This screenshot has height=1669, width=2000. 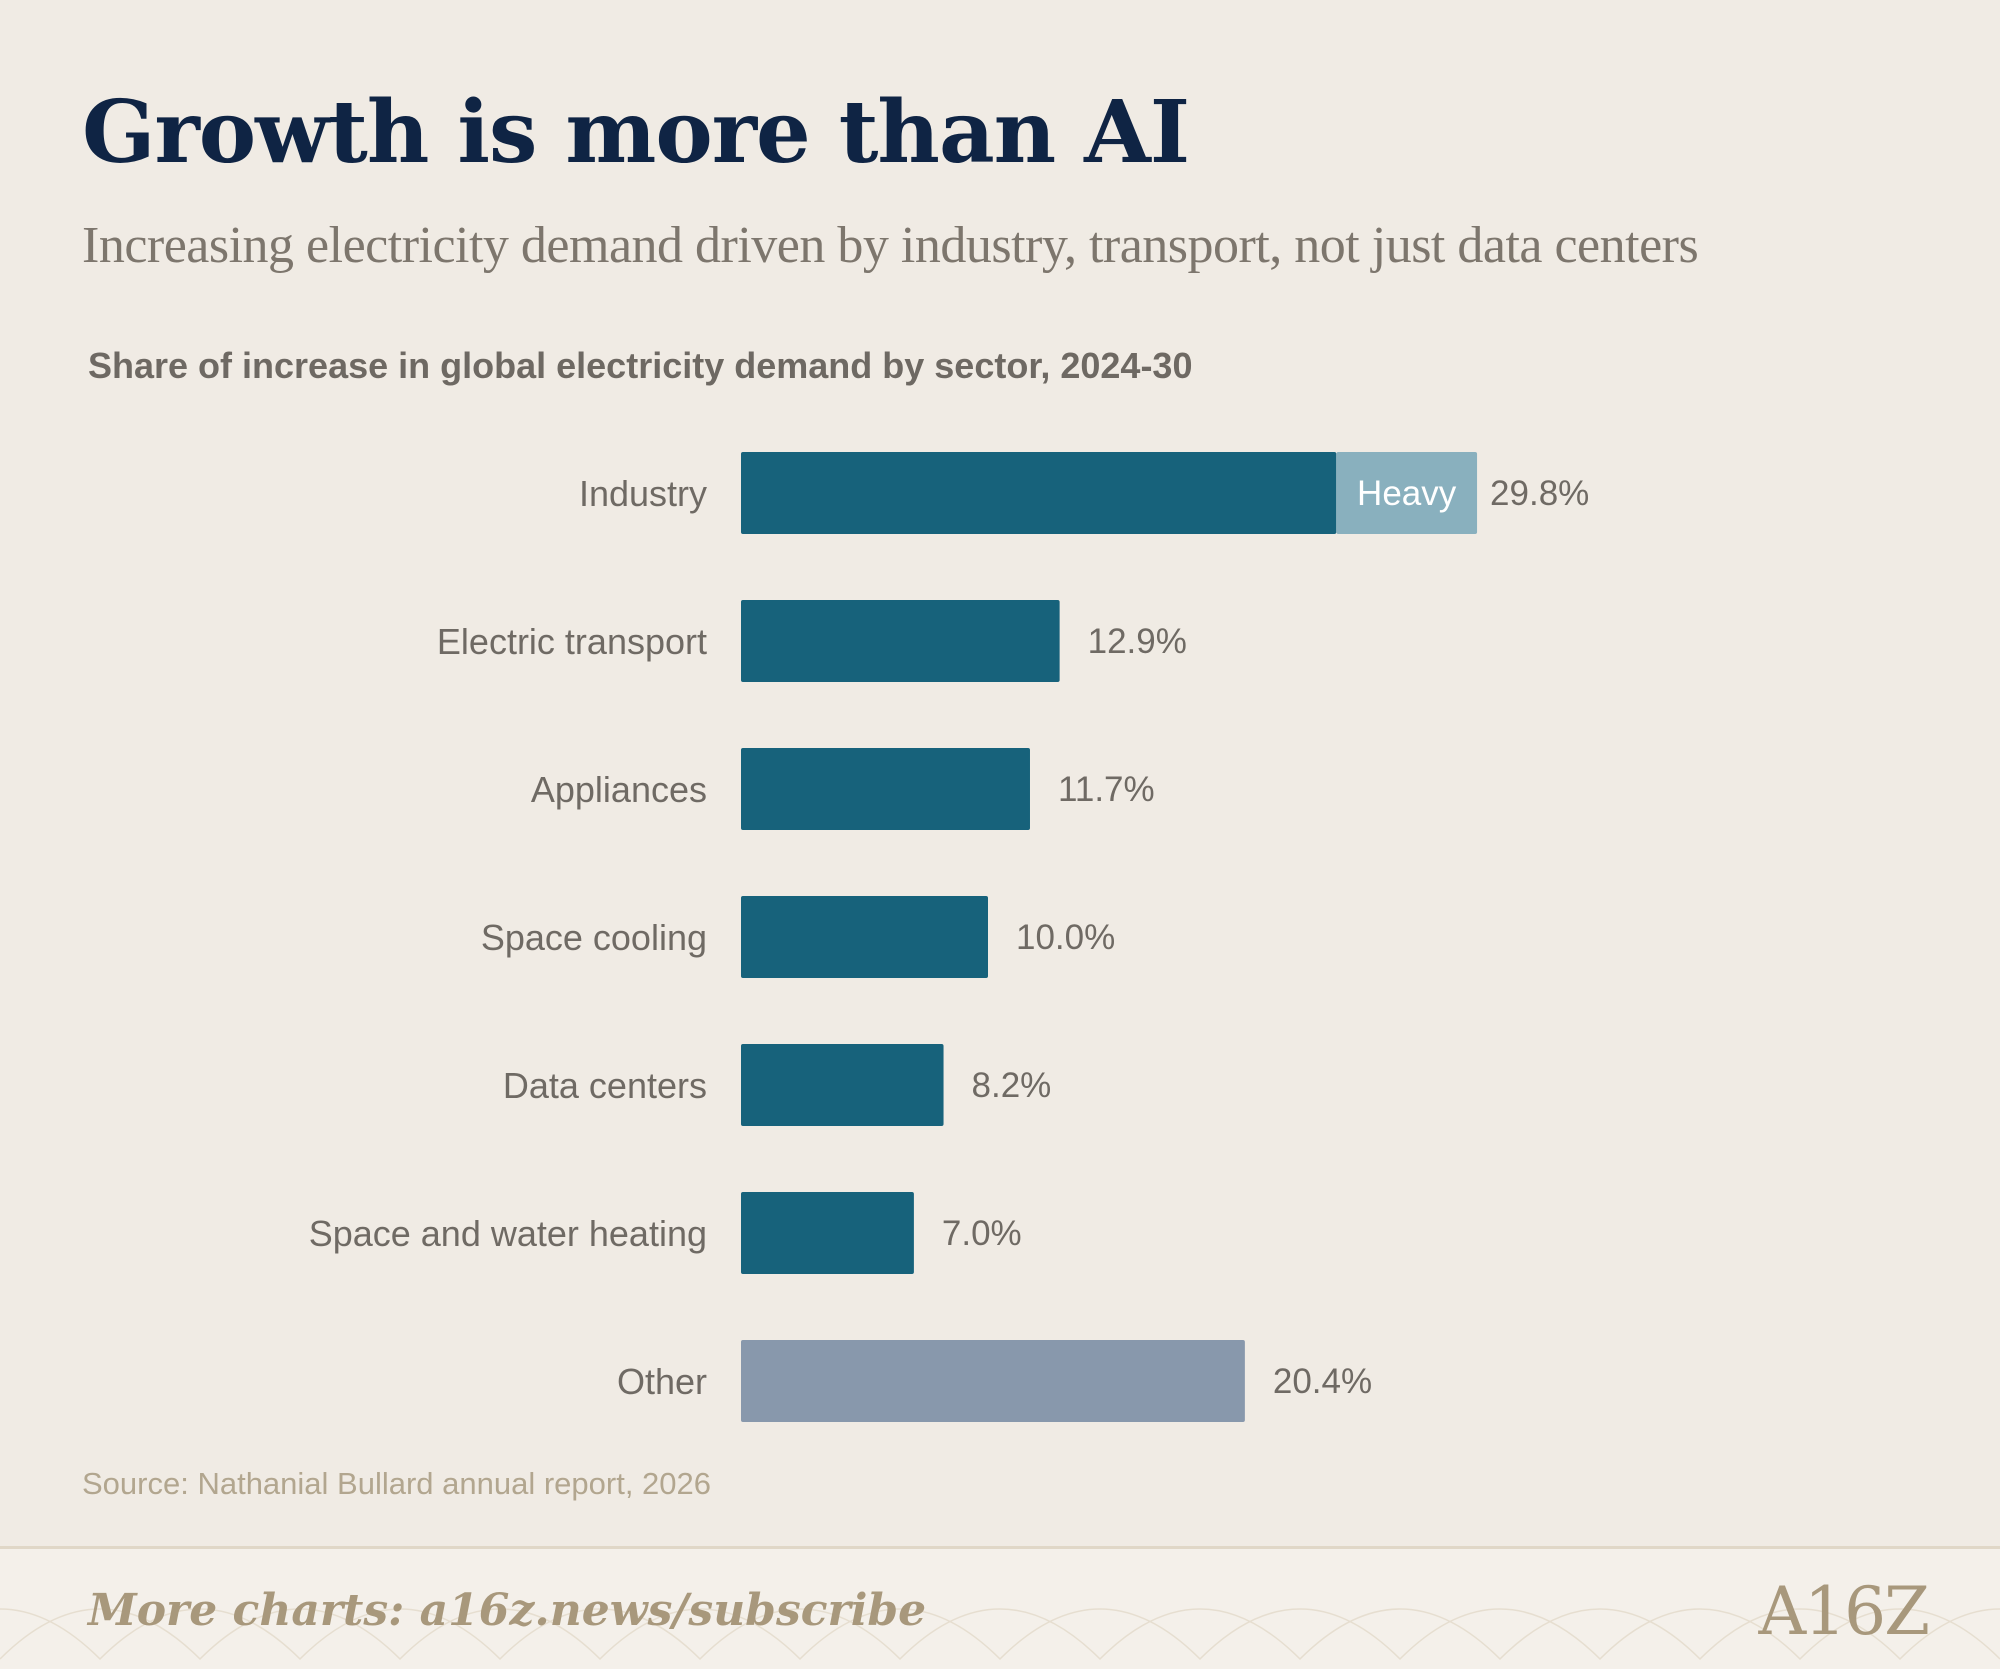 I want to click on bar-industry-segment-base, so click(x=1039, y=493).